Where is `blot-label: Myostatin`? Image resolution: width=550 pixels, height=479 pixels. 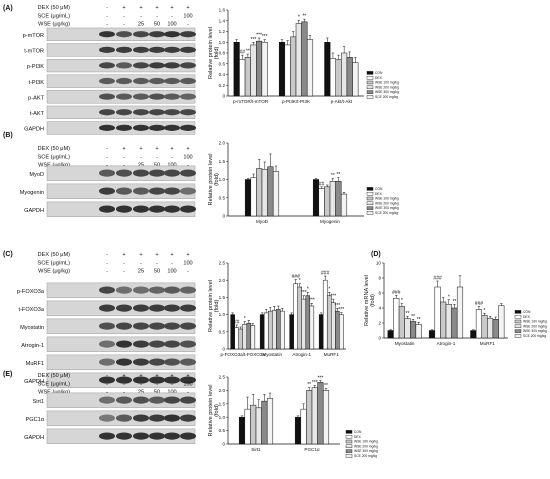 blot-label: Myostatin is located at coordinates (32, 328).